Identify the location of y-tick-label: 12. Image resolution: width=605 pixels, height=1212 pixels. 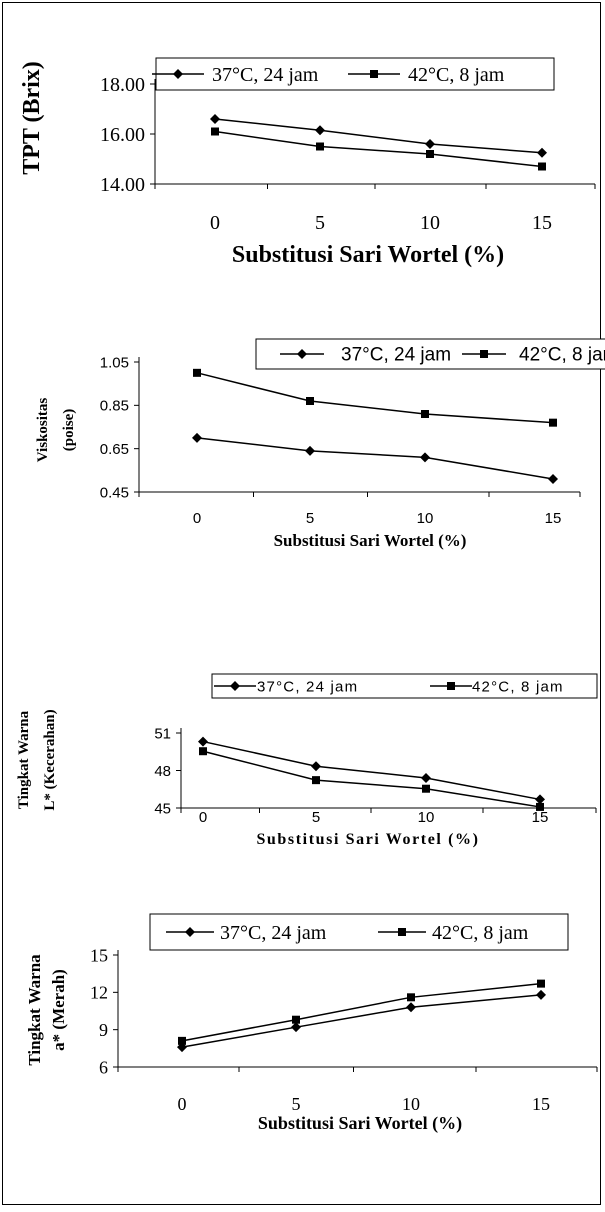
(99, 993).